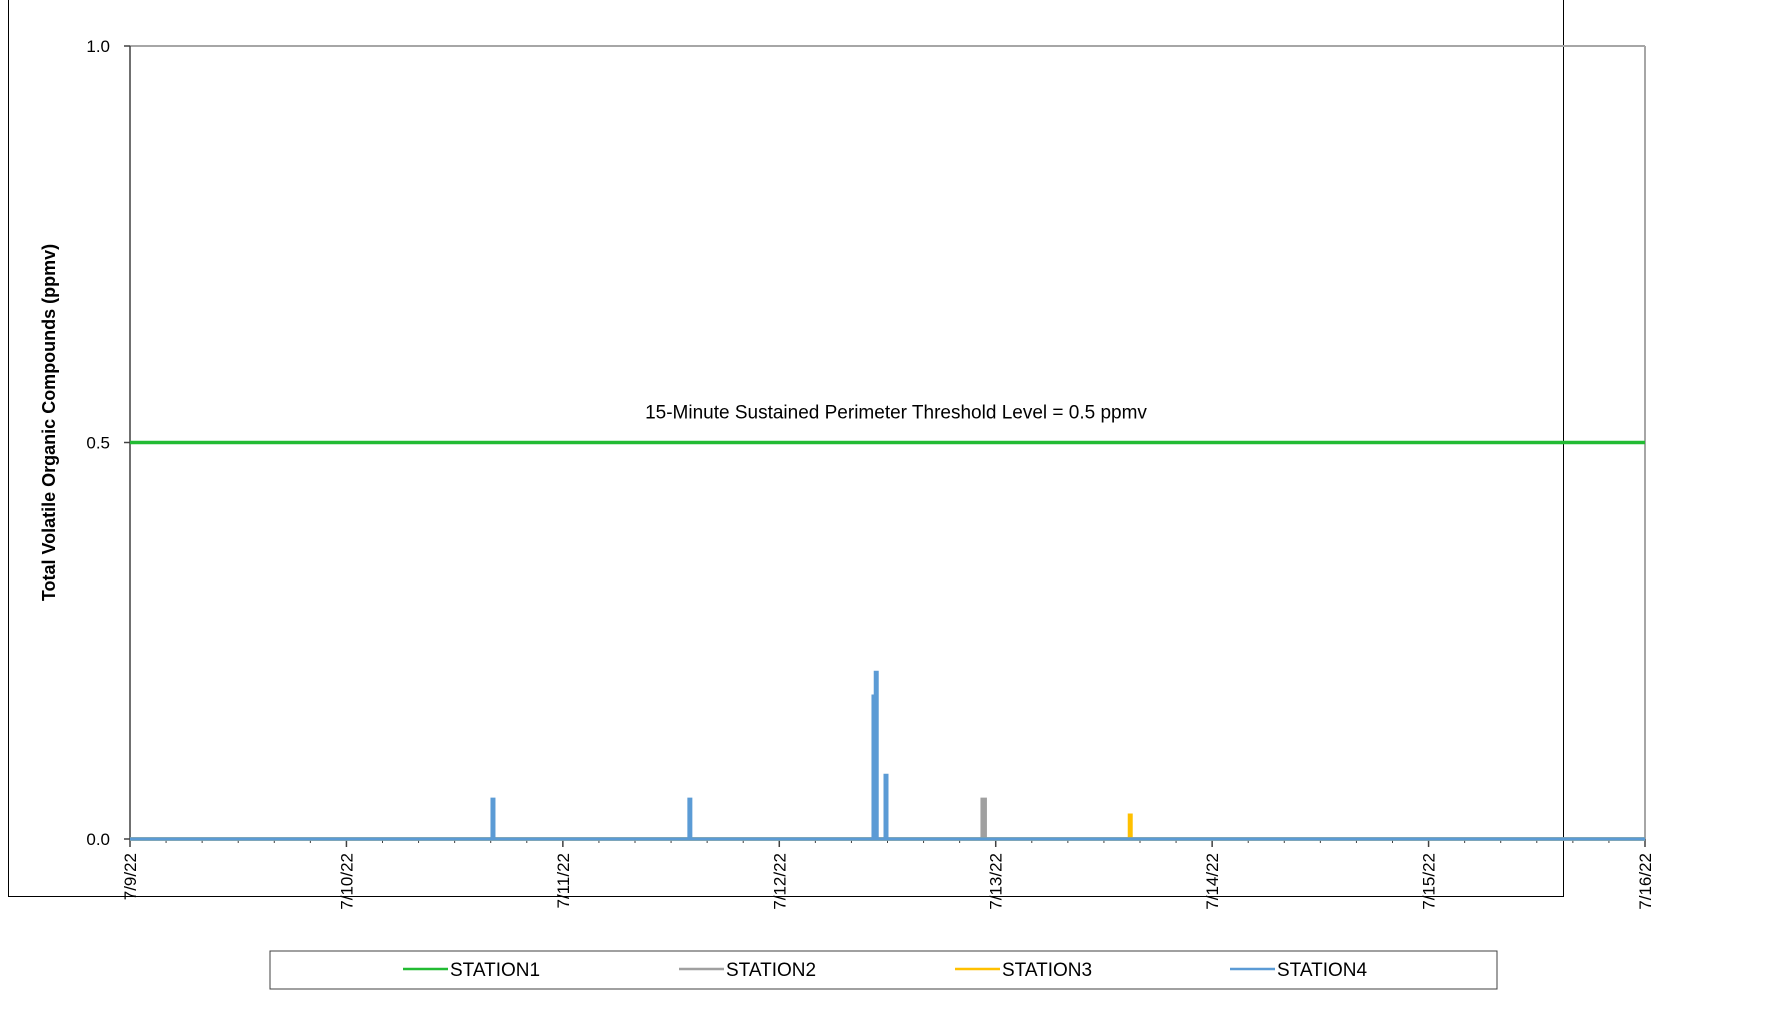 This screenshot has height=1015, width=1772. What do you see at coordinates (346, 881) in the screenshot?
I see `x-tick-label: 7/10/22` at bounding box center [346, 881].